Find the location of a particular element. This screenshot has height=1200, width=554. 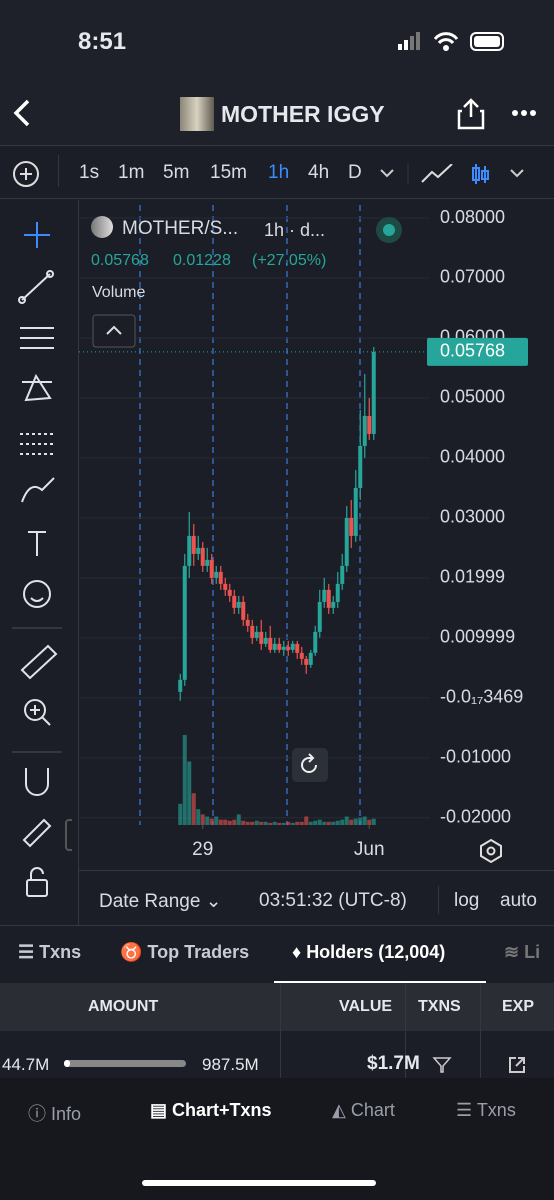

home-indicator is located at coordinates (259, 1183).